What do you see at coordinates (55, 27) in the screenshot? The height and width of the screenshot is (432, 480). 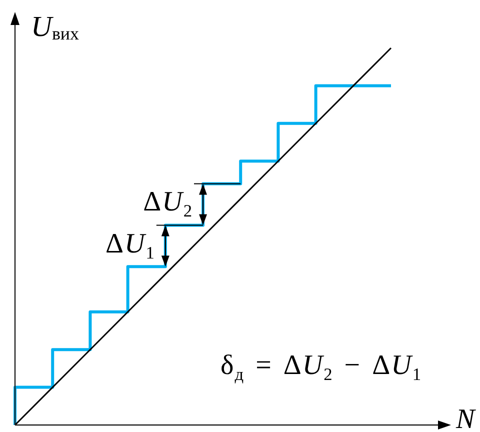 I see `y-axis-title: U$_{вих}$` at bounding box center [55, 27].